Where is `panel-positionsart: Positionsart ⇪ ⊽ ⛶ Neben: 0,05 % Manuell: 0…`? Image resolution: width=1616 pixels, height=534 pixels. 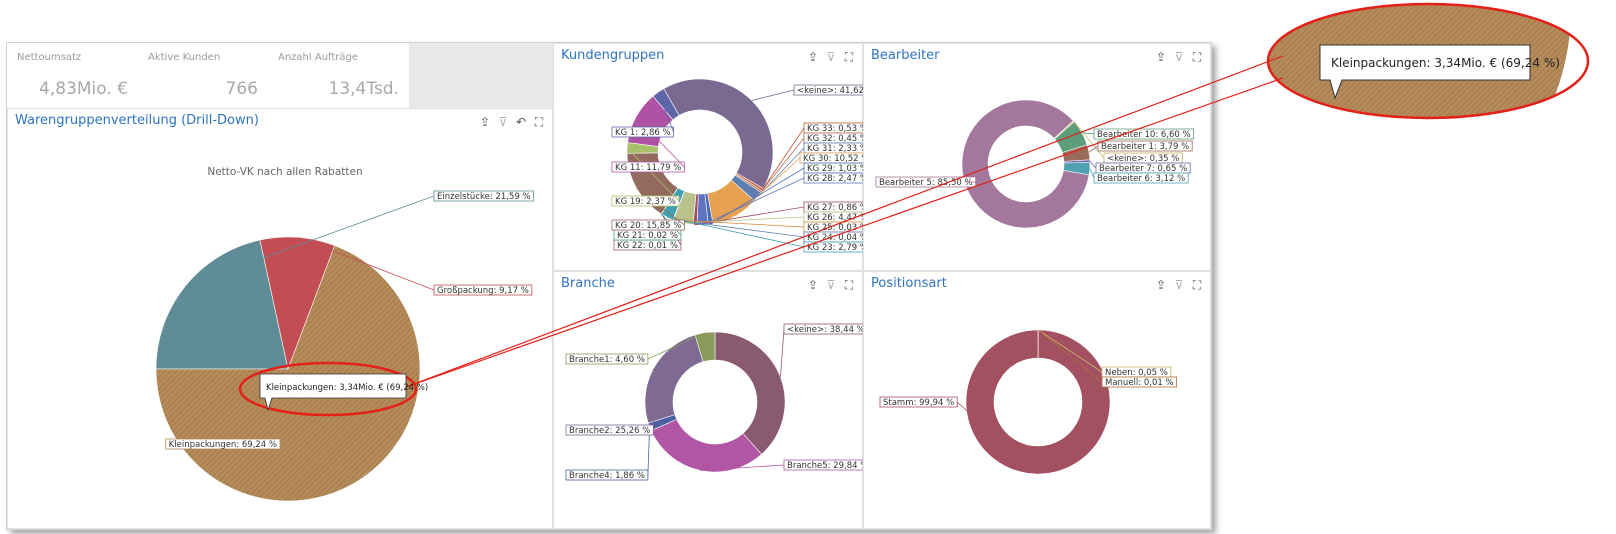
panel-positionsart: Positionsart ⇪ ⊽ ⛶ Neben: 0,05 % Manuell: 0… is located at coordinates (1037, 400).